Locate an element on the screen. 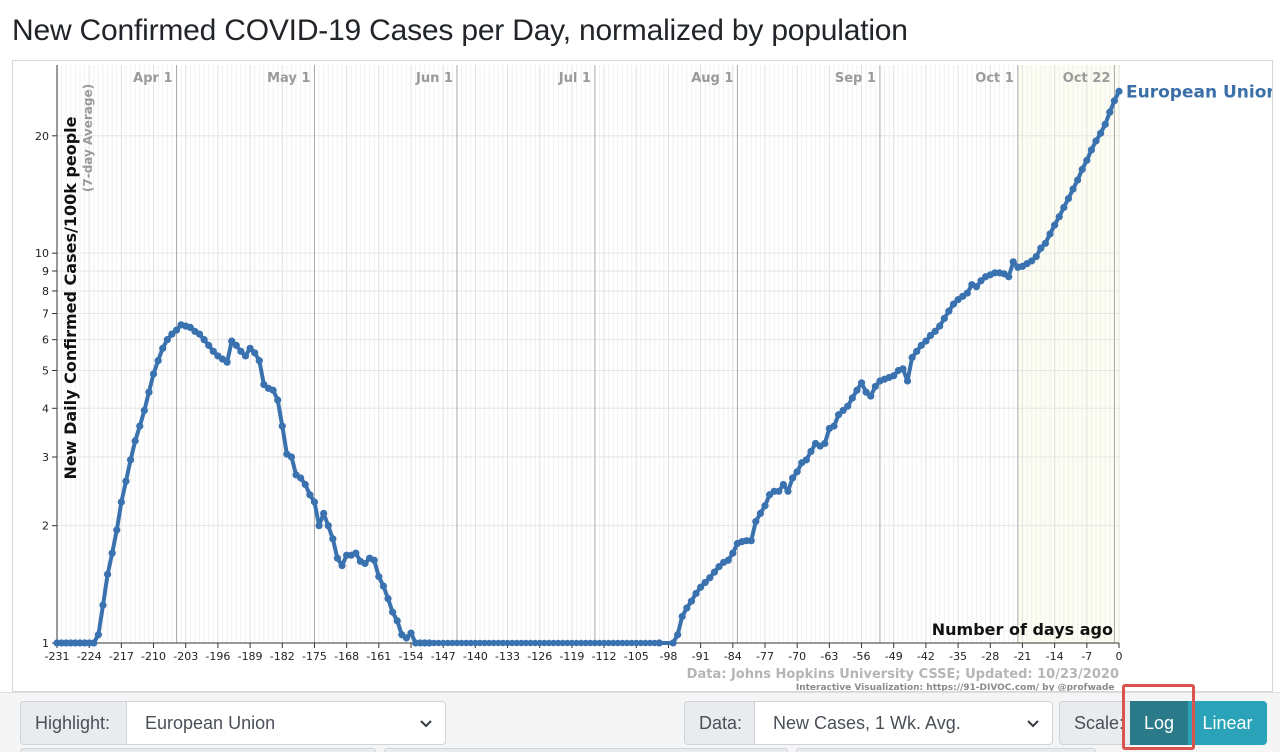 The width and height of the screenshot is (1280, 752). x-tick-label: 0 is located at coordinates (1119, 656).